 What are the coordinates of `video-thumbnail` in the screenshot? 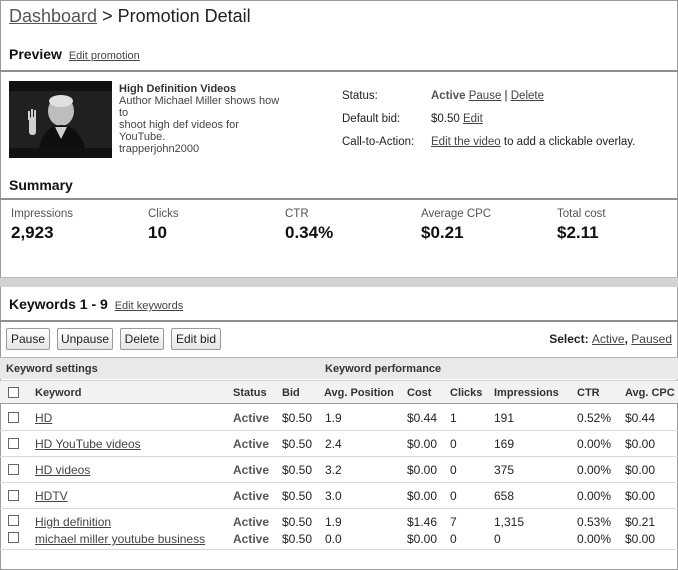 It's located at (60, 119).